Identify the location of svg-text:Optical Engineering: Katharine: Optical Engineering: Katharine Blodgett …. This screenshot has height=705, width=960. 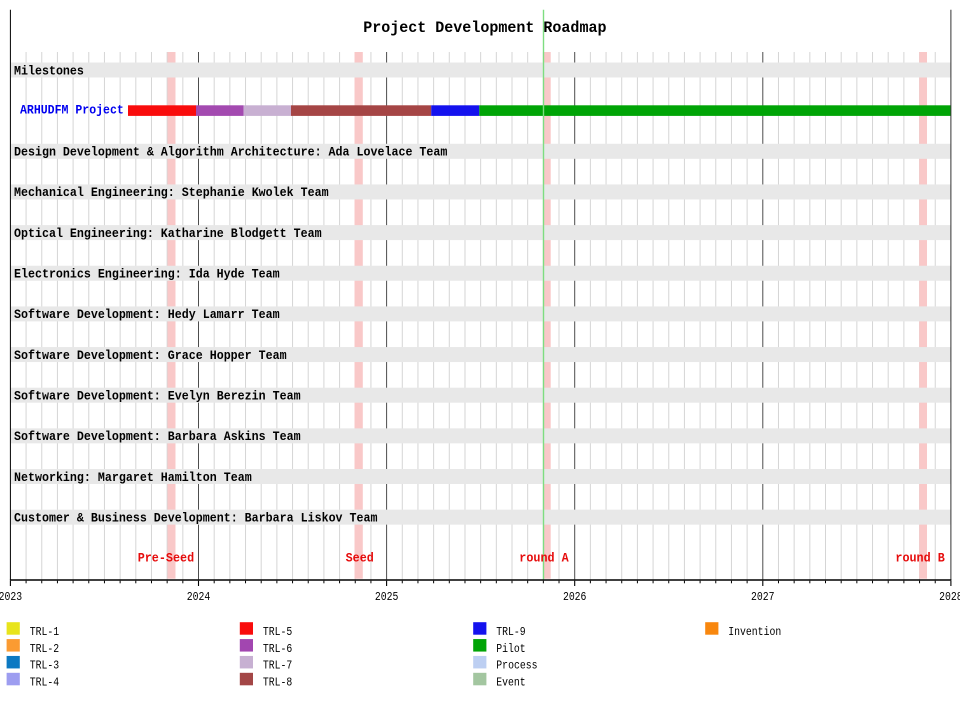
(168, 233).